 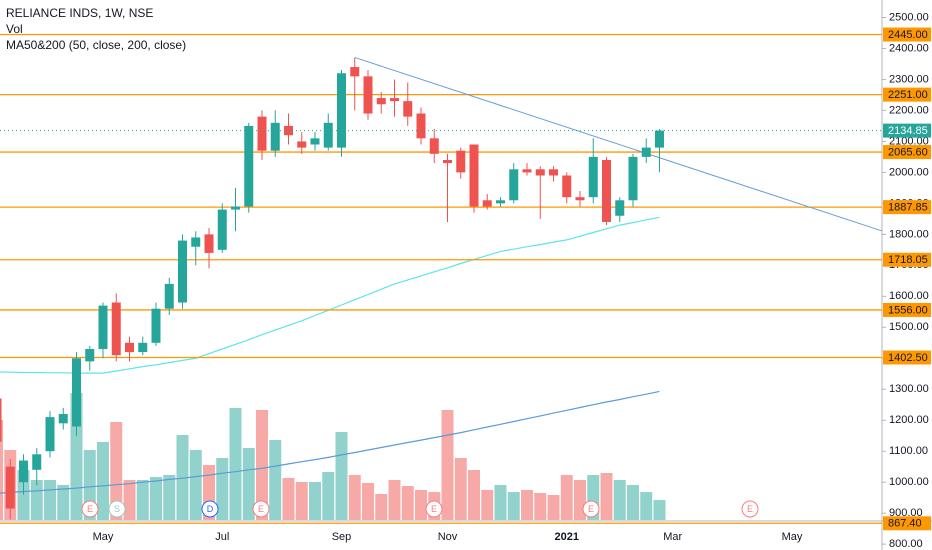 I want to click on y-tick-label: 900.00, so click(x=906, y=513).